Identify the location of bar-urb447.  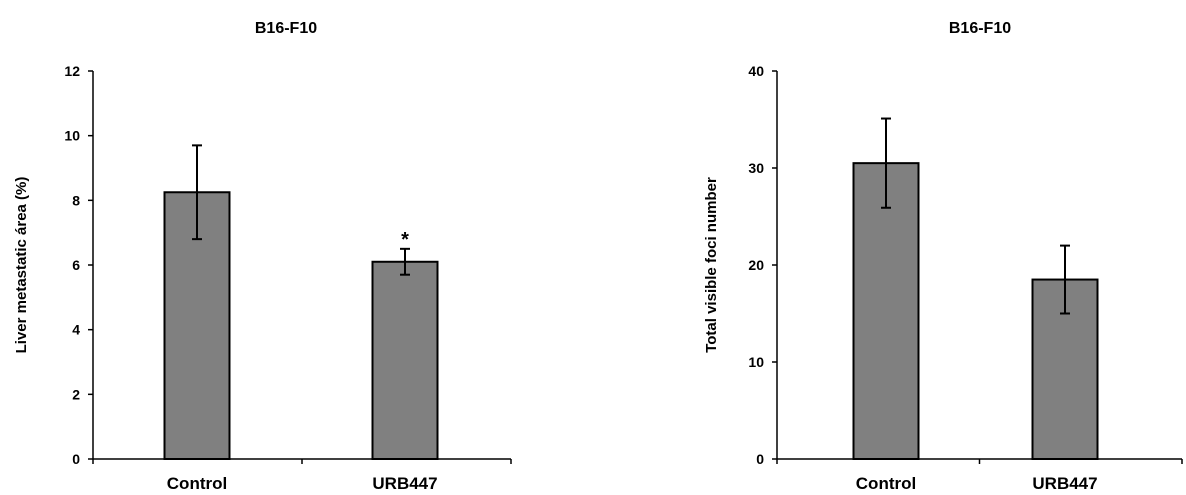
(405, 360).